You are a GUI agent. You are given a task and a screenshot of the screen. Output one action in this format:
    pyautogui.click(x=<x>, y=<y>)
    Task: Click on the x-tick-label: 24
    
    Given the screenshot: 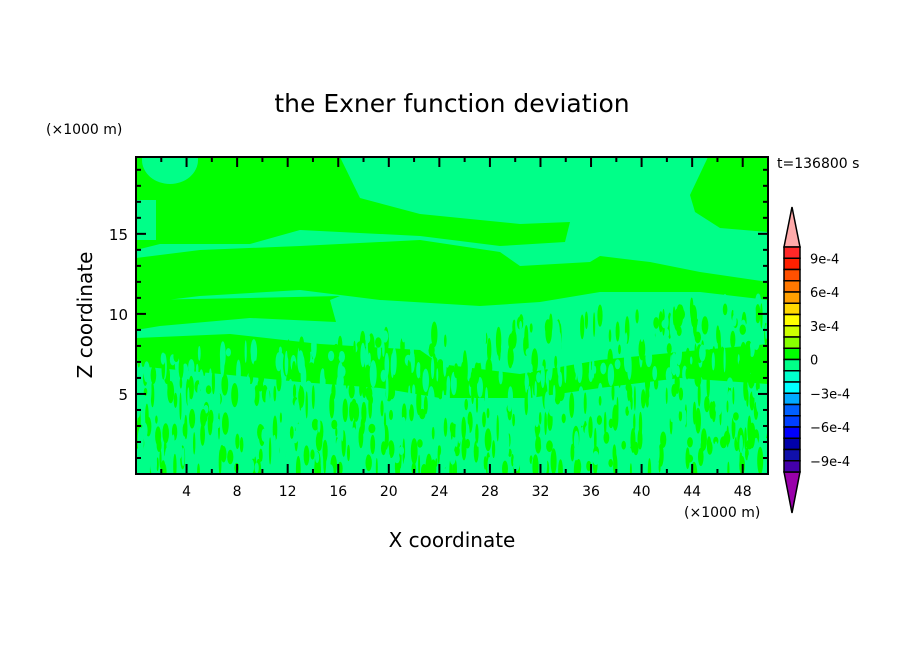 What is the action you would take?
    pyautogui.click(x=439, y=492)
    